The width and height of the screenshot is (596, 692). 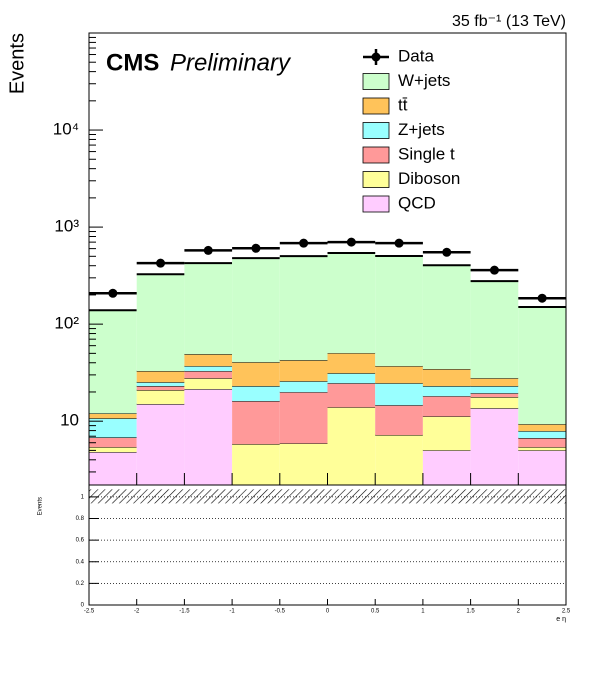 I want to click on x-tick-label: -0.5, so click(x=280, y=612).